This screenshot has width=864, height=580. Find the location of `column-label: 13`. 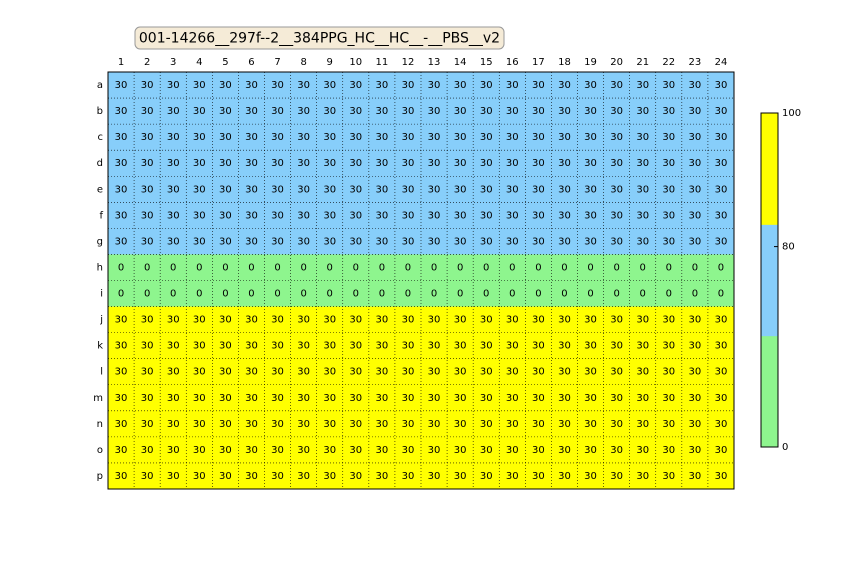

column-label: 13 is located at coordinates (434, 62).